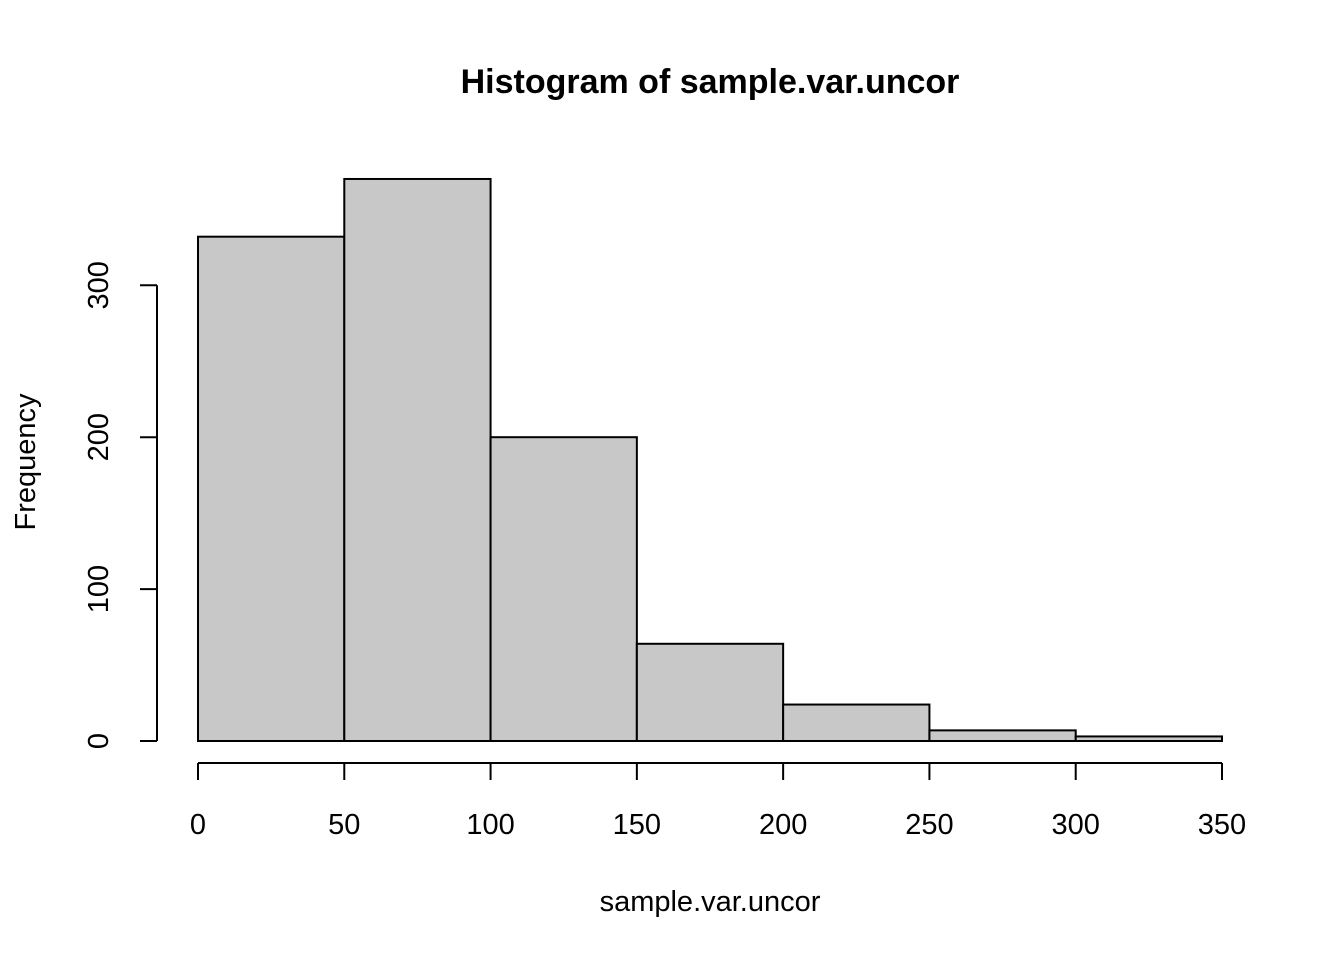 The height and width of the screenshot is (960, 1344). Describe the element at coordinates (710, 902) in the screenshot. I see `x-axis-label: sample.var.uncor` at that location.